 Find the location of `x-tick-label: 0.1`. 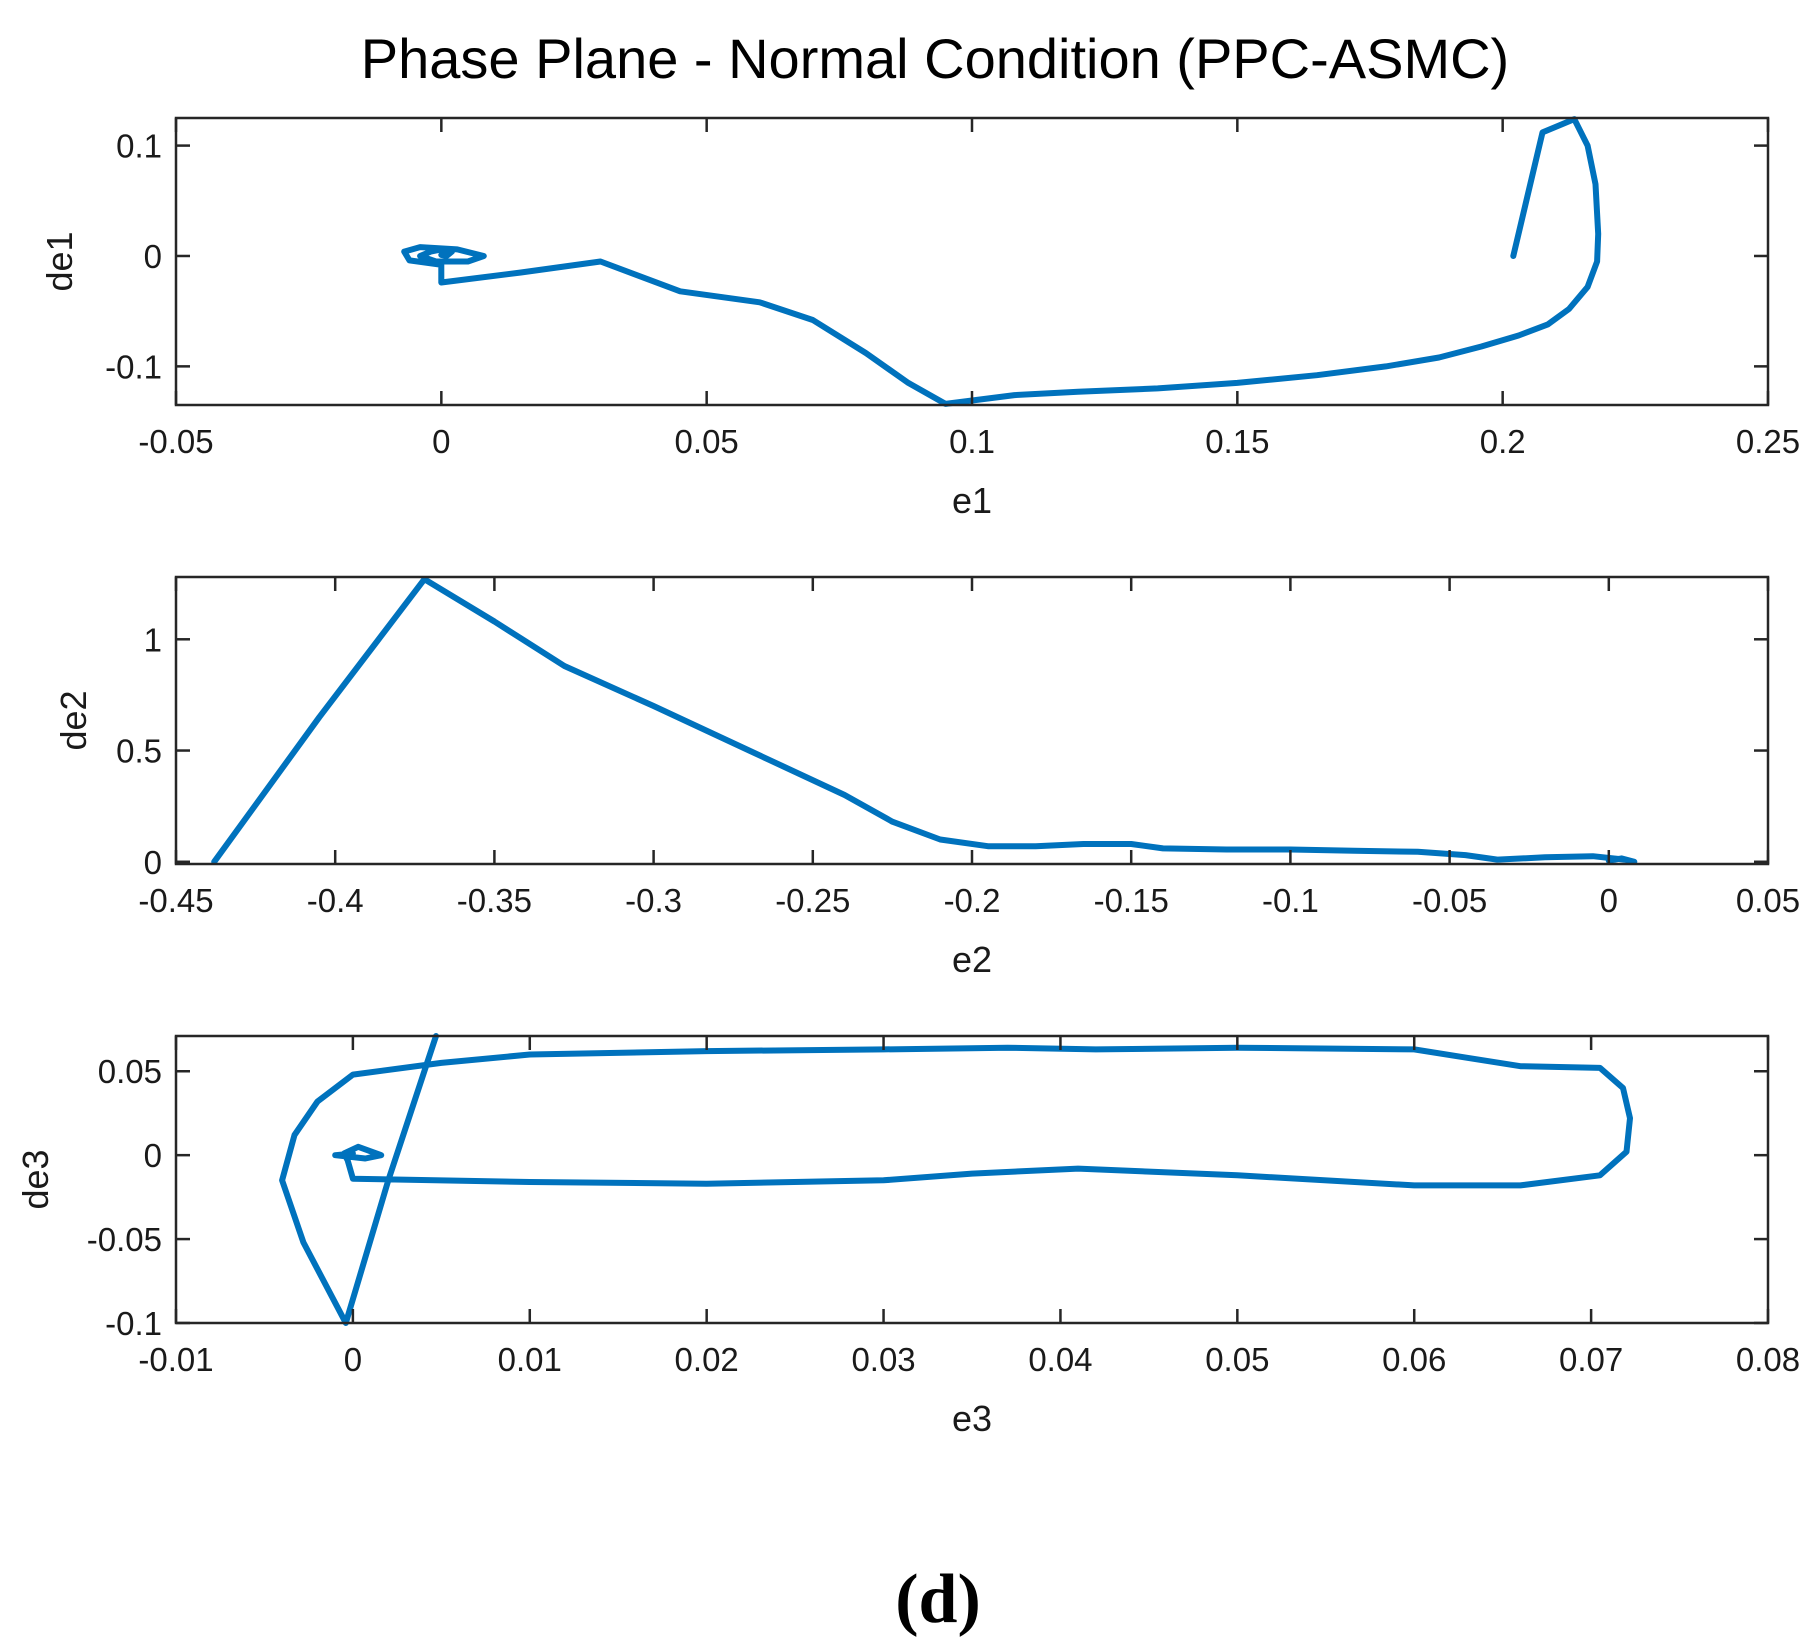

x-tick-label: 0.1 is located at coordinates (972, 441).